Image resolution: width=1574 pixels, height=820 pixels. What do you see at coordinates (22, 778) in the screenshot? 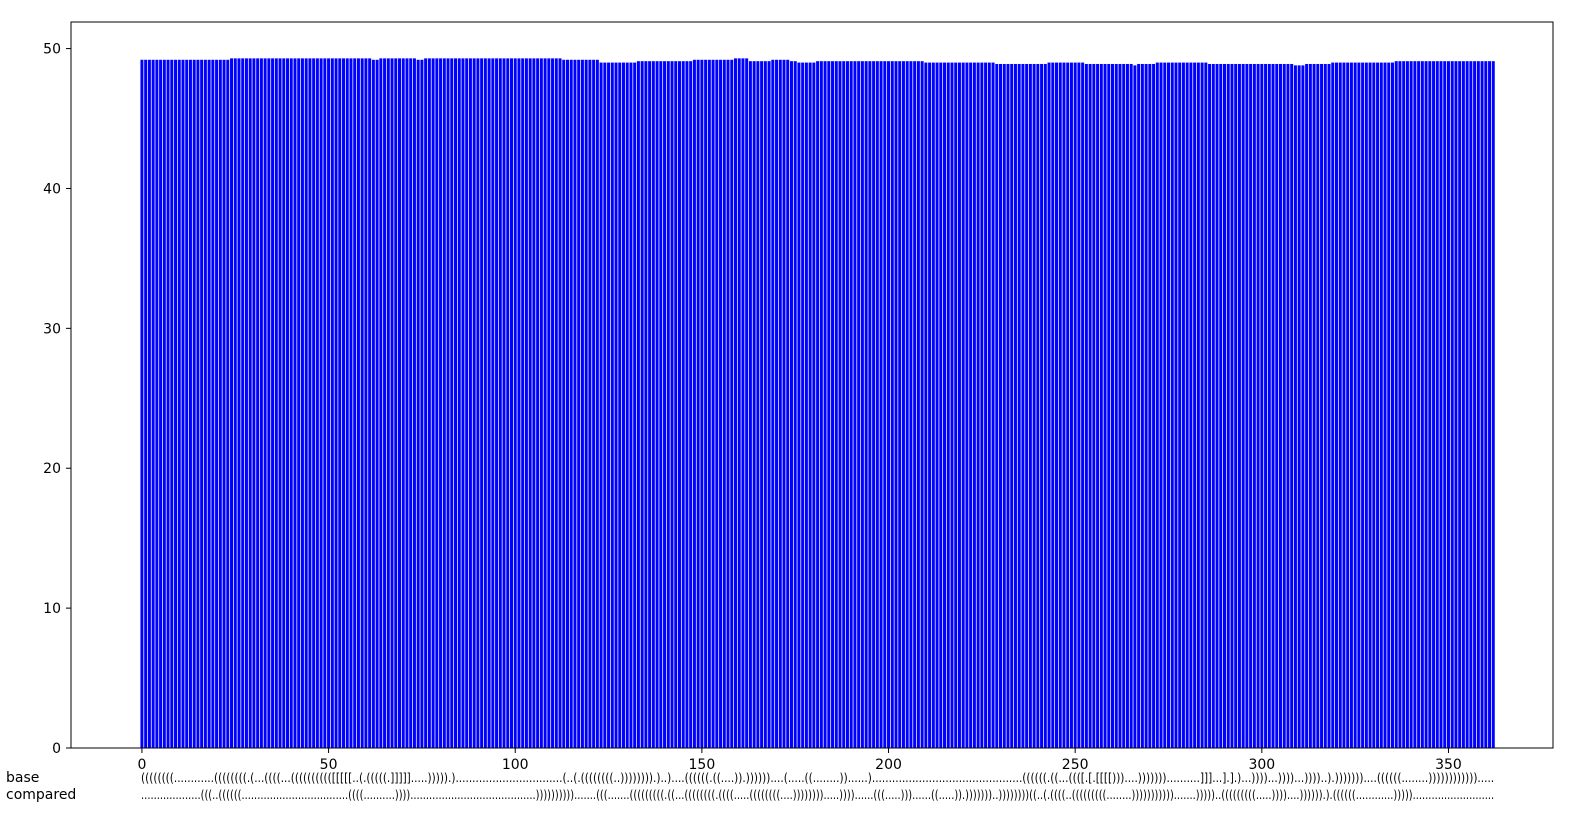
I see `structure-row-label: base` at bounding box center [22, 778].